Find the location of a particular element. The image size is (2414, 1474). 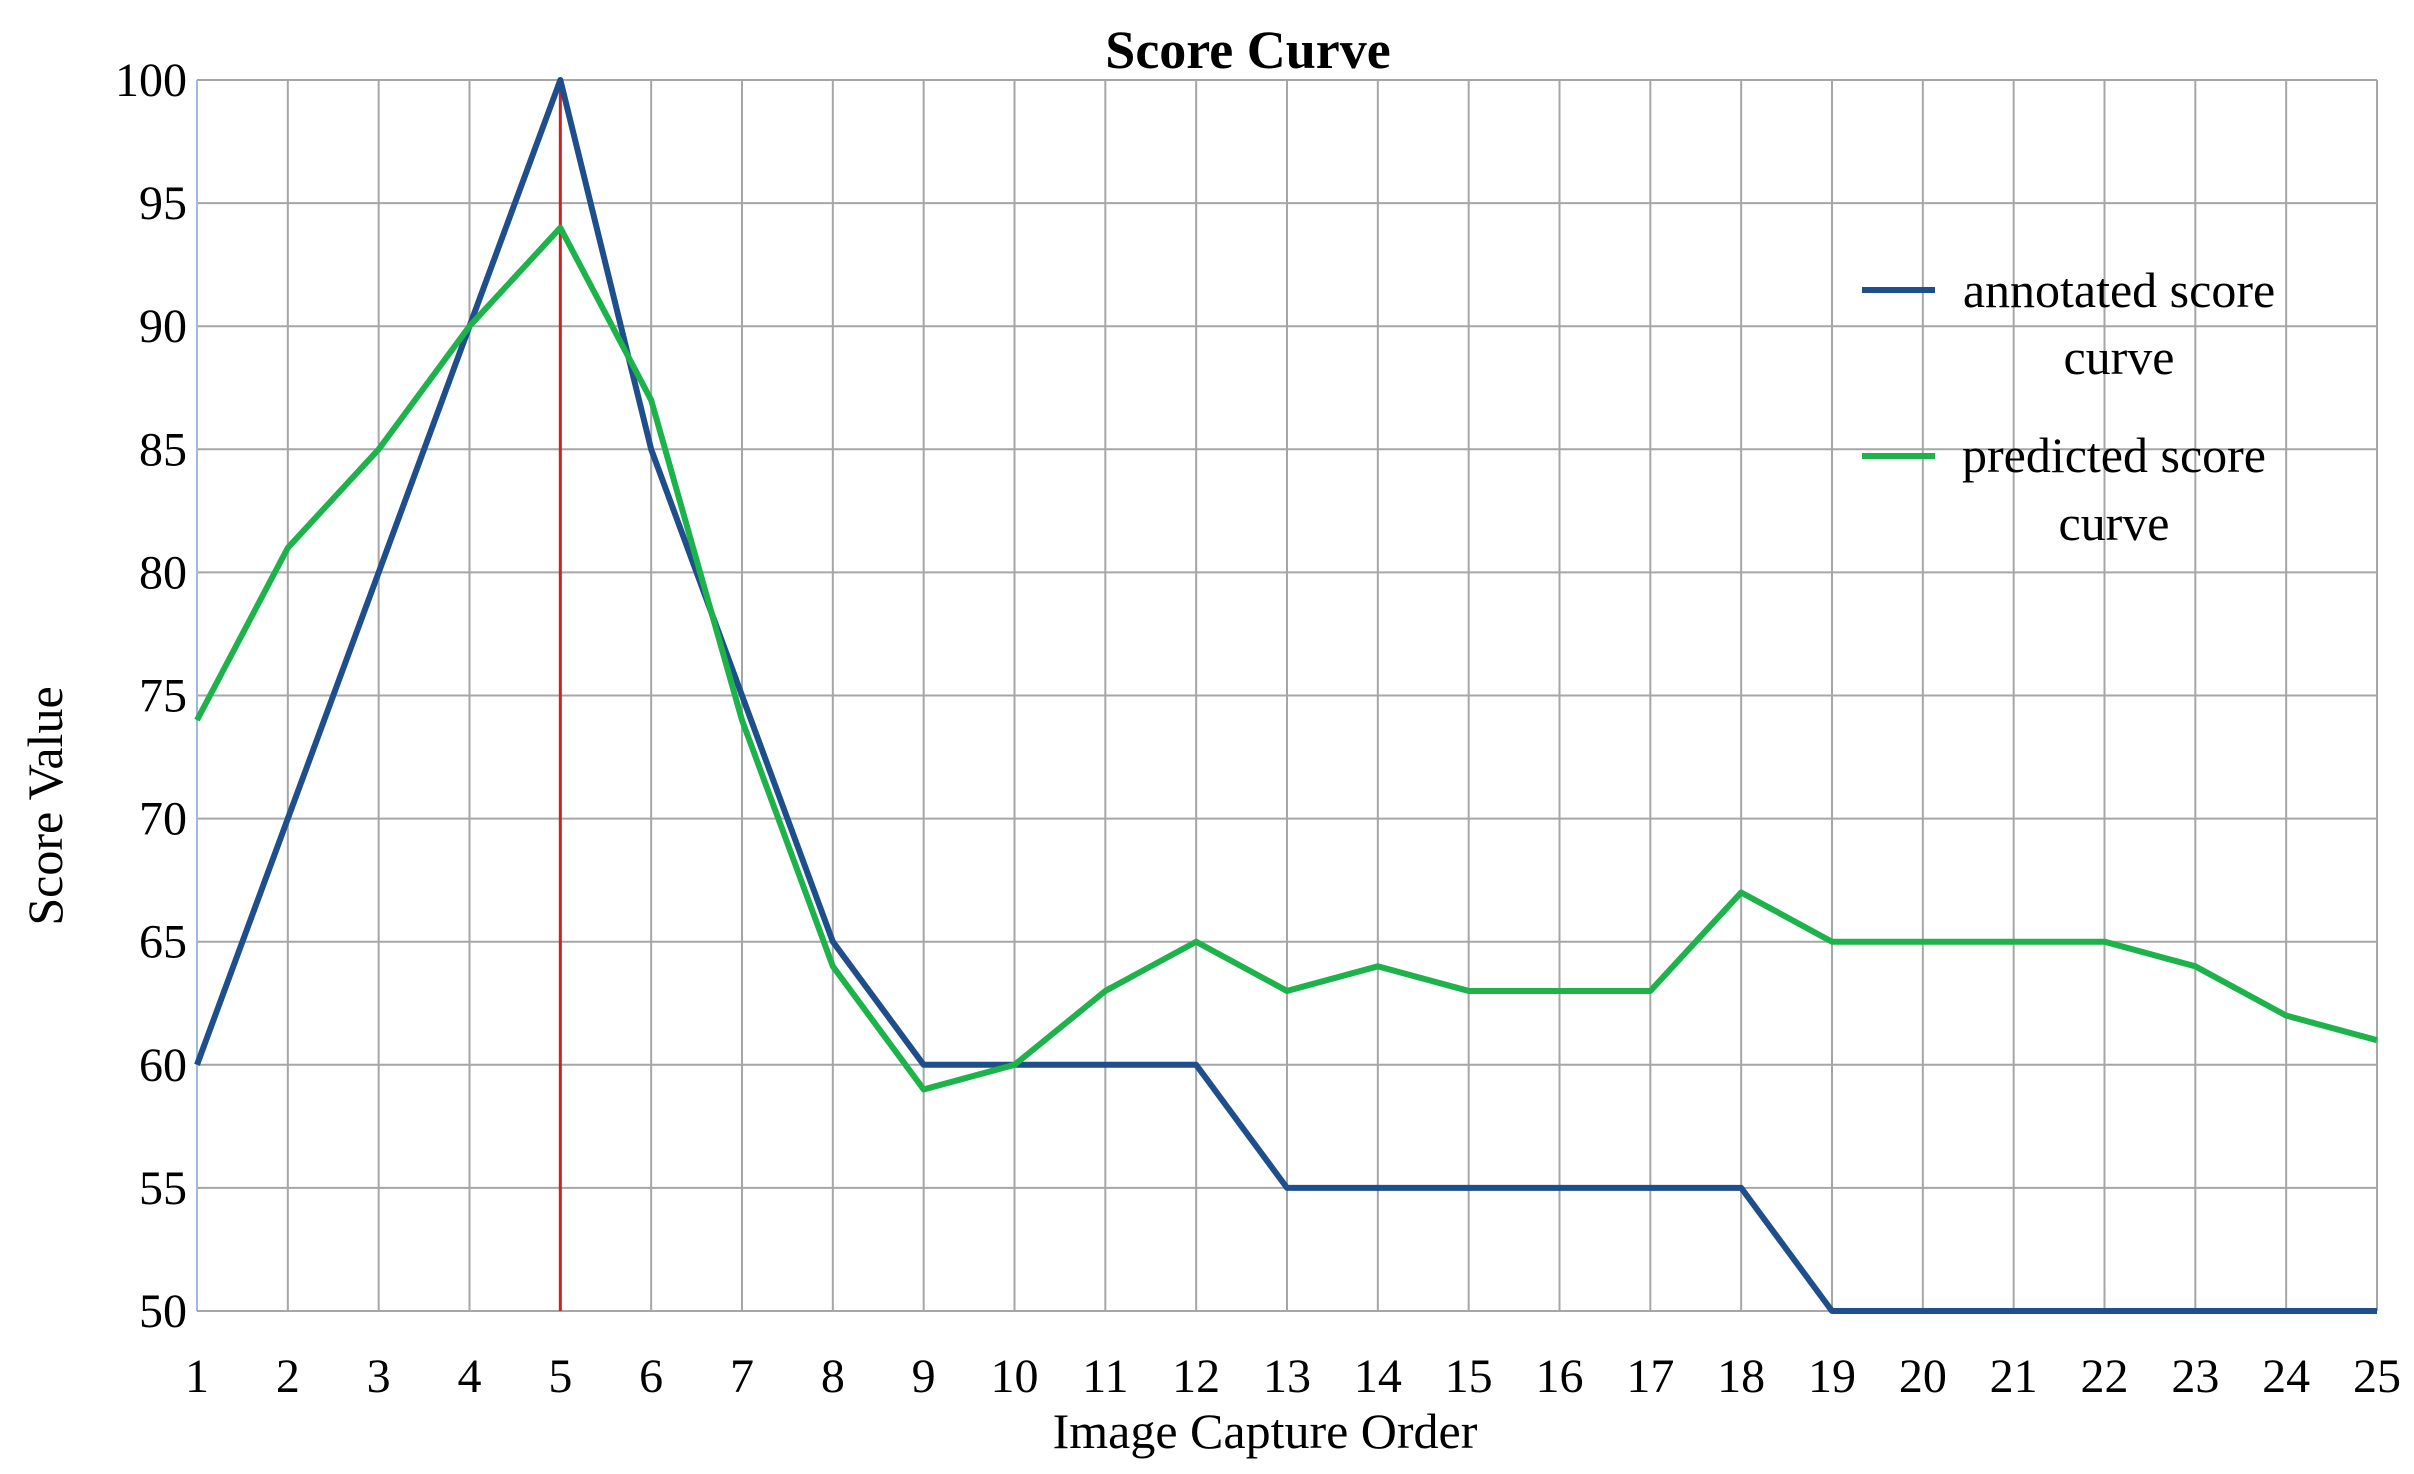

x-tick-label-18: 18 is located at coordinates (1741, 1376).